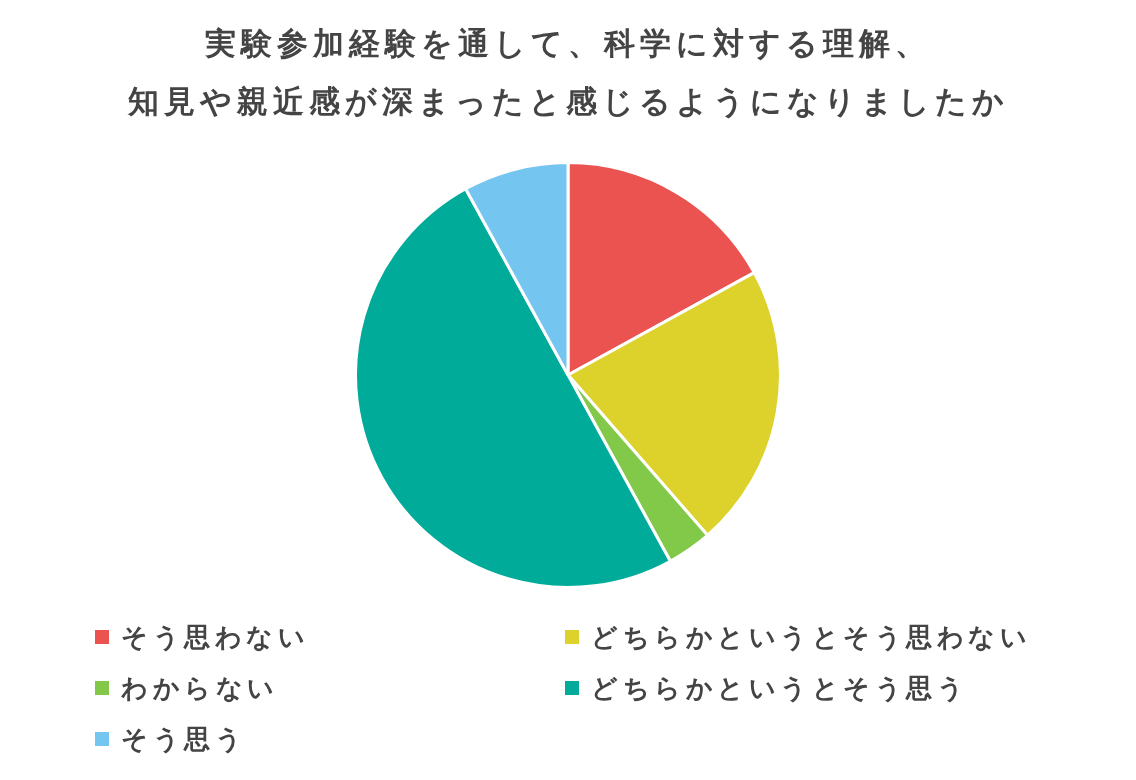 This screenshot has height=780, width=1136. Describe the element at coordinates (811, 637) in the screenshot. I see `legend-label: どちらかというとそう思わない` at that location.